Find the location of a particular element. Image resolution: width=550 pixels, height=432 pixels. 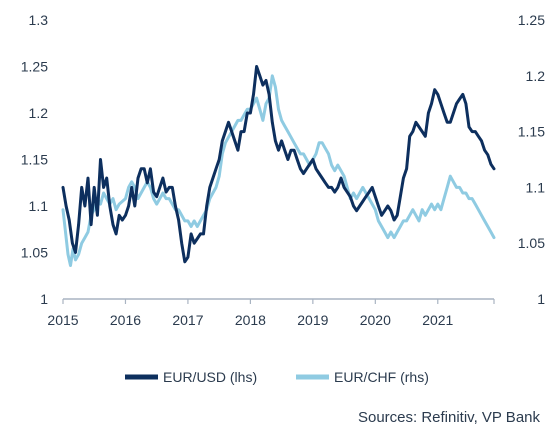

x-tick-label: 2021 is located at coordinates (437, 320).